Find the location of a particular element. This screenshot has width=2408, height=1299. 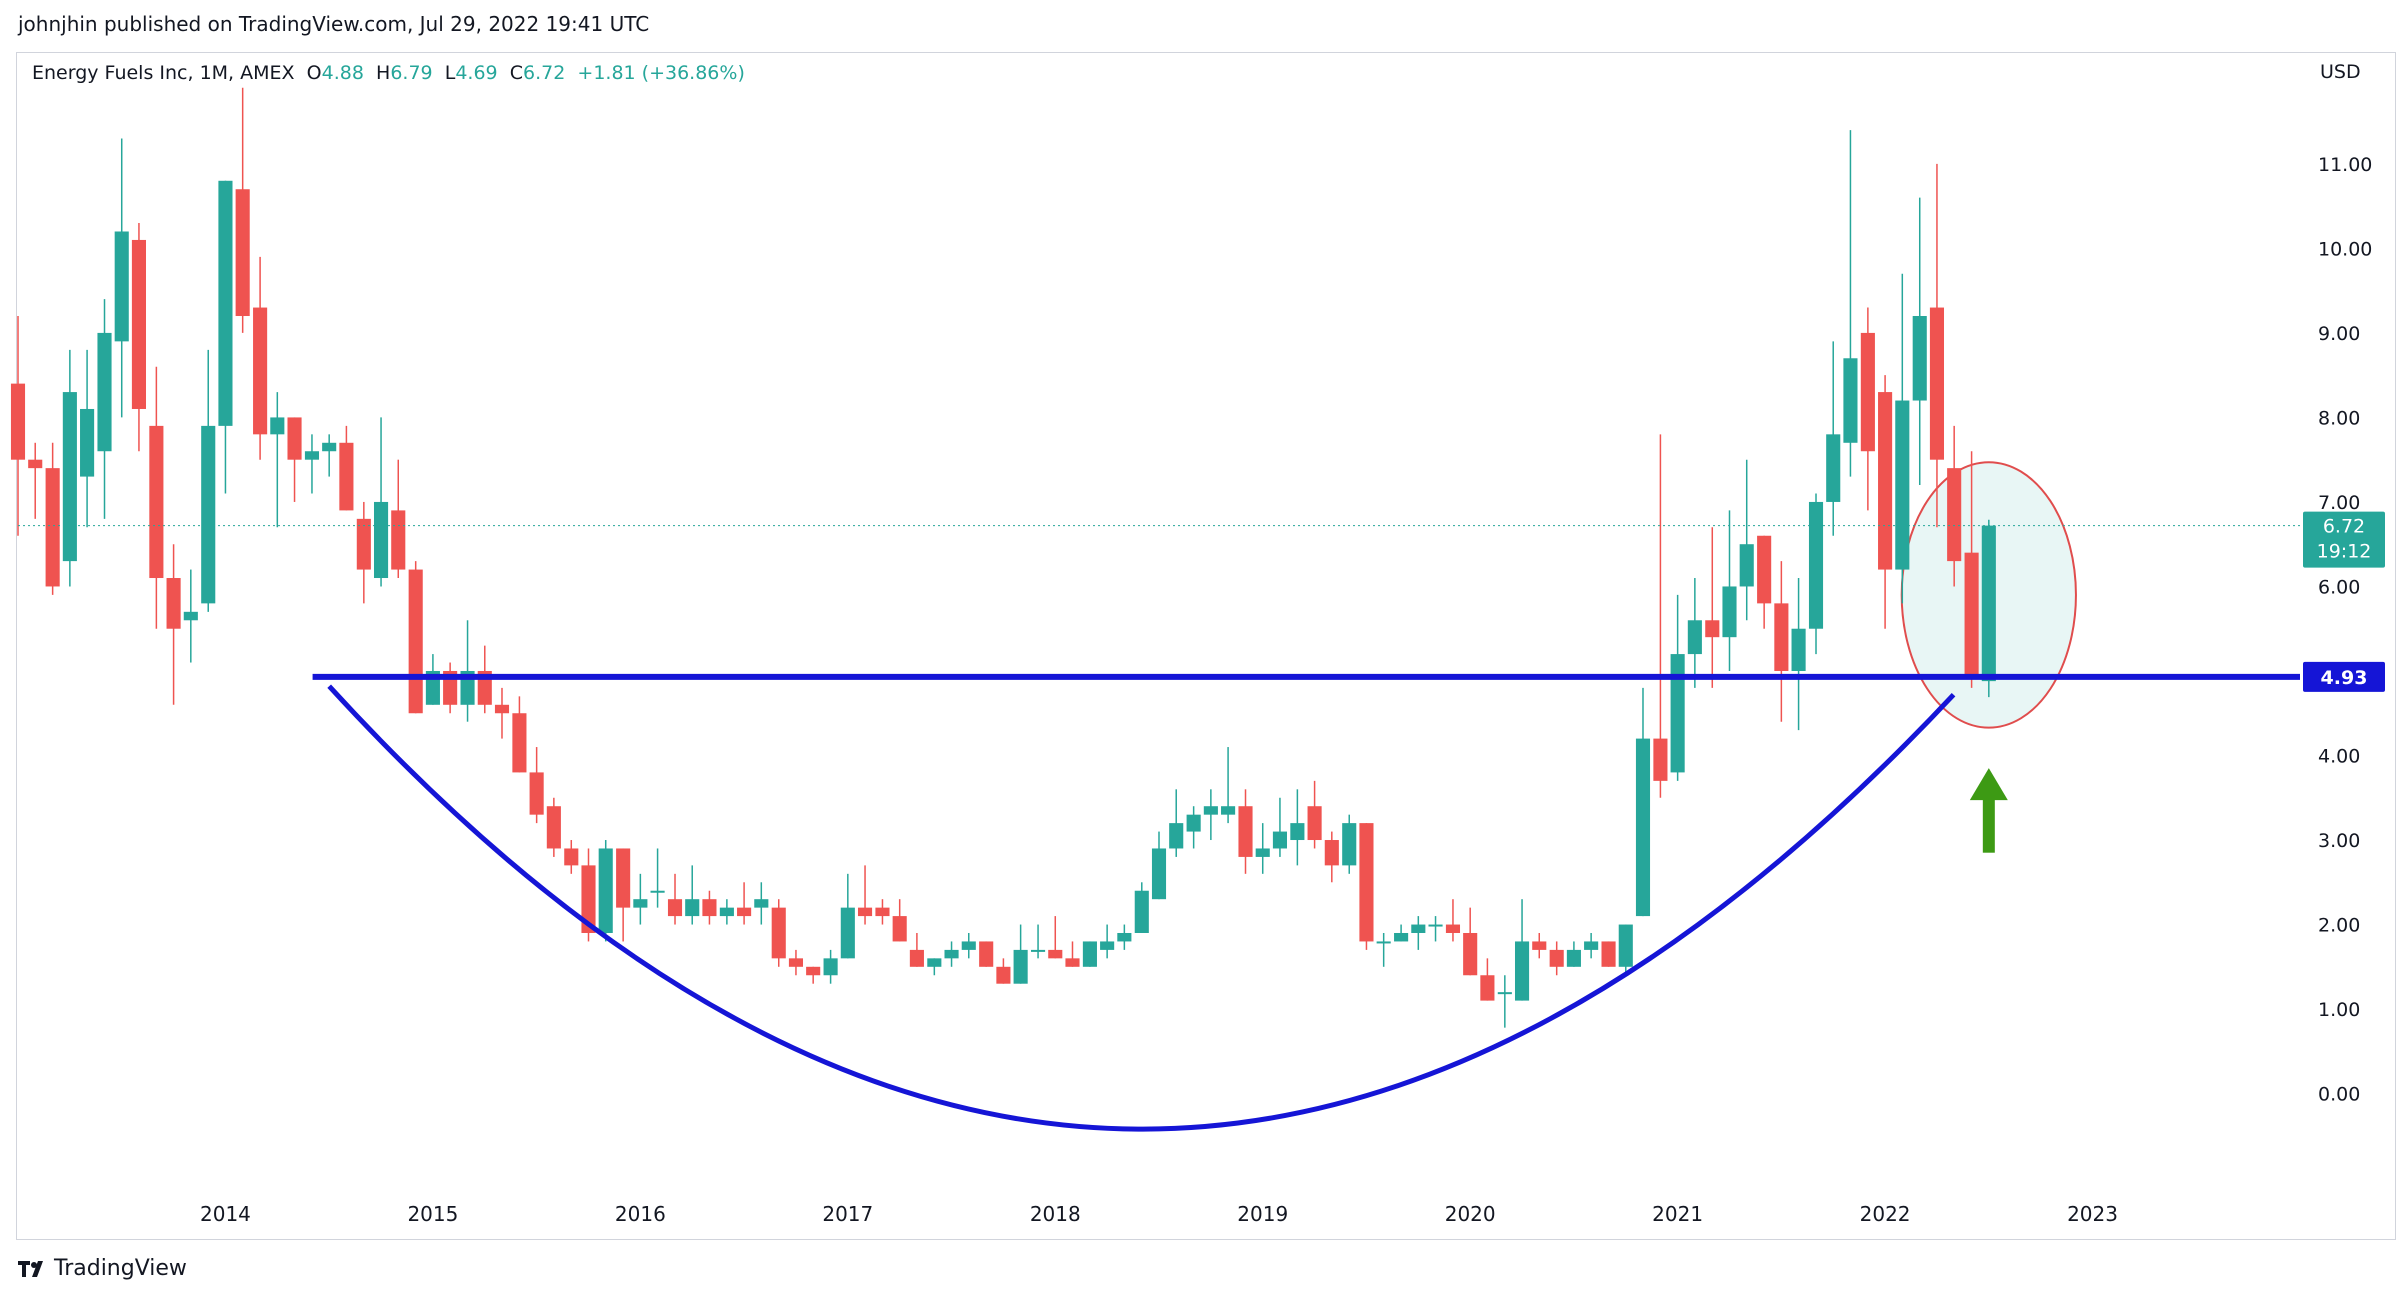

x-tick-label: 2022 is located at coordinates (1885, 1214).